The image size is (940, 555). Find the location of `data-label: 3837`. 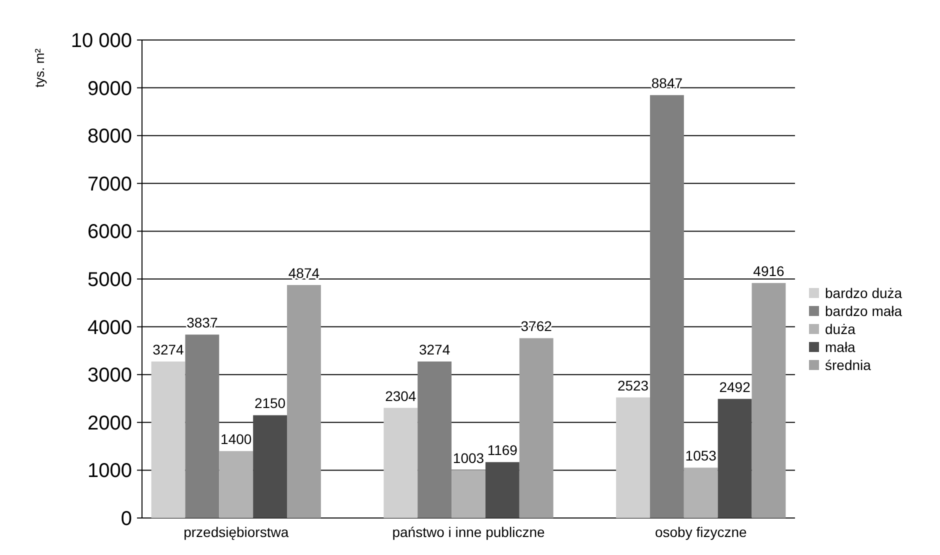

data-label: 3837 is located at coordinates (202, 322).